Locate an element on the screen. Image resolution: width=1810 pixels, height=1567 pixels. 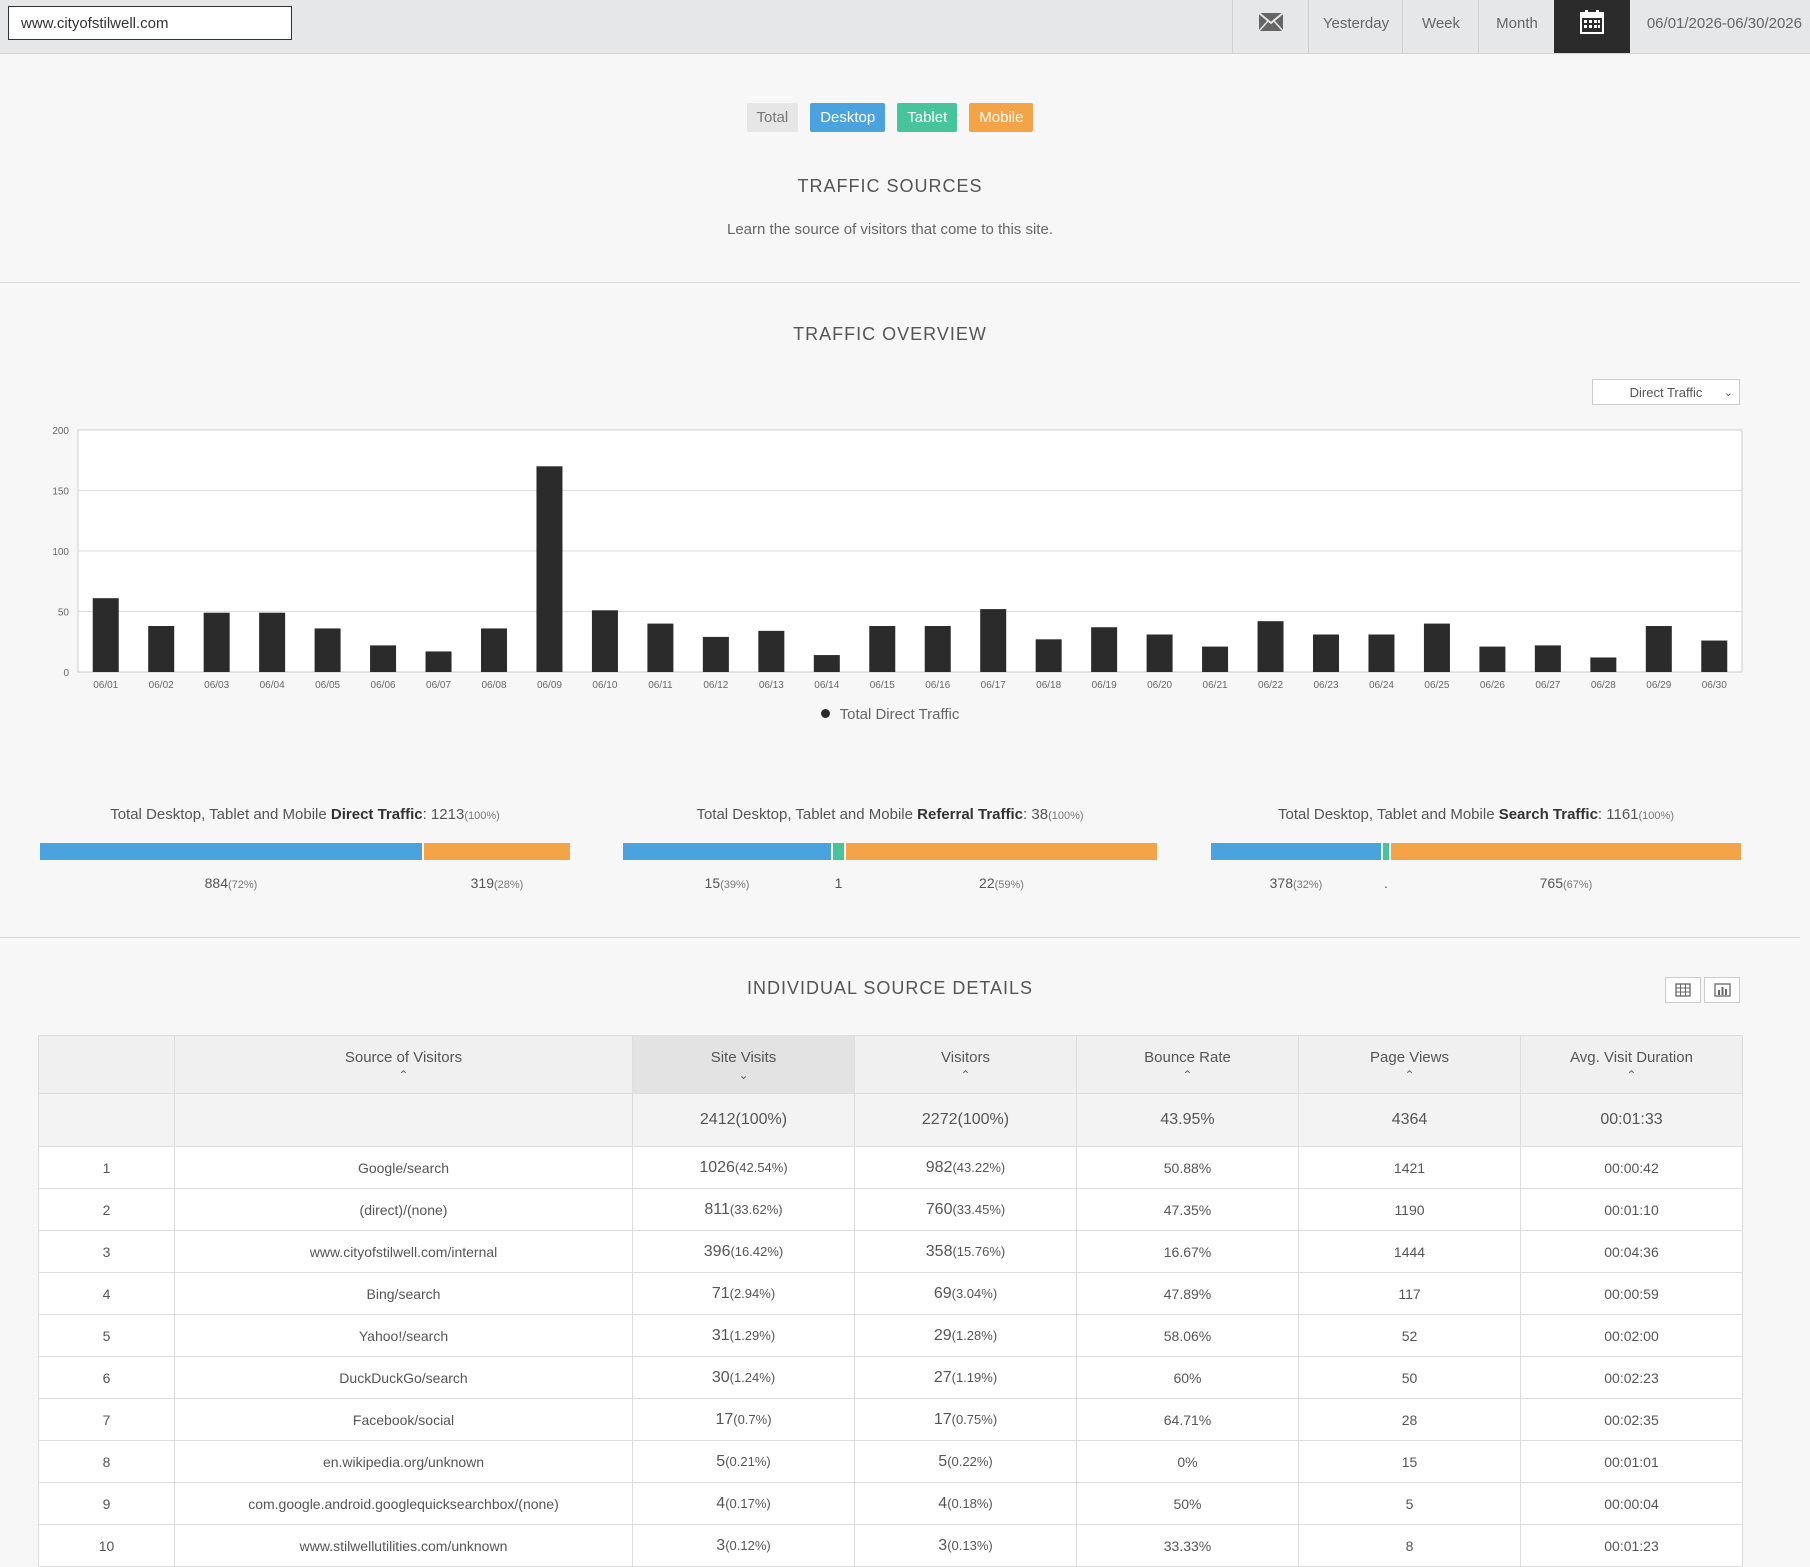
legend-dot is located at coordinates (825, 713).